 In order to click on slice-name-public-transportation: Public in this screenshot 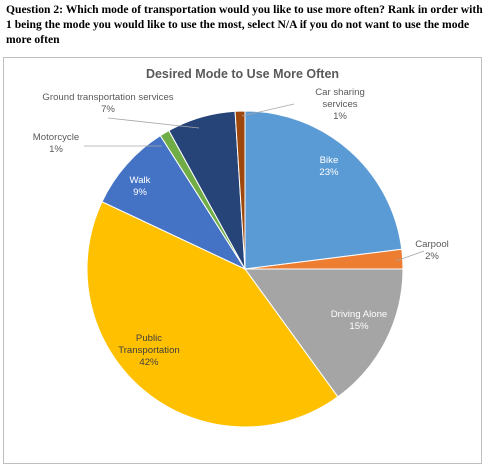, I will do `click(149, 338)`.